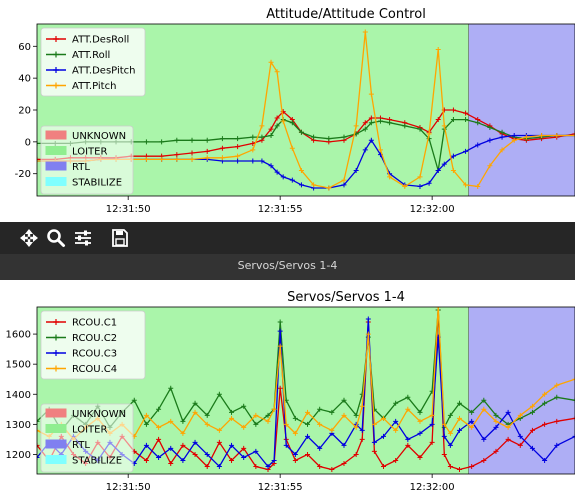  I want to click on save-button, so click(120, 238).